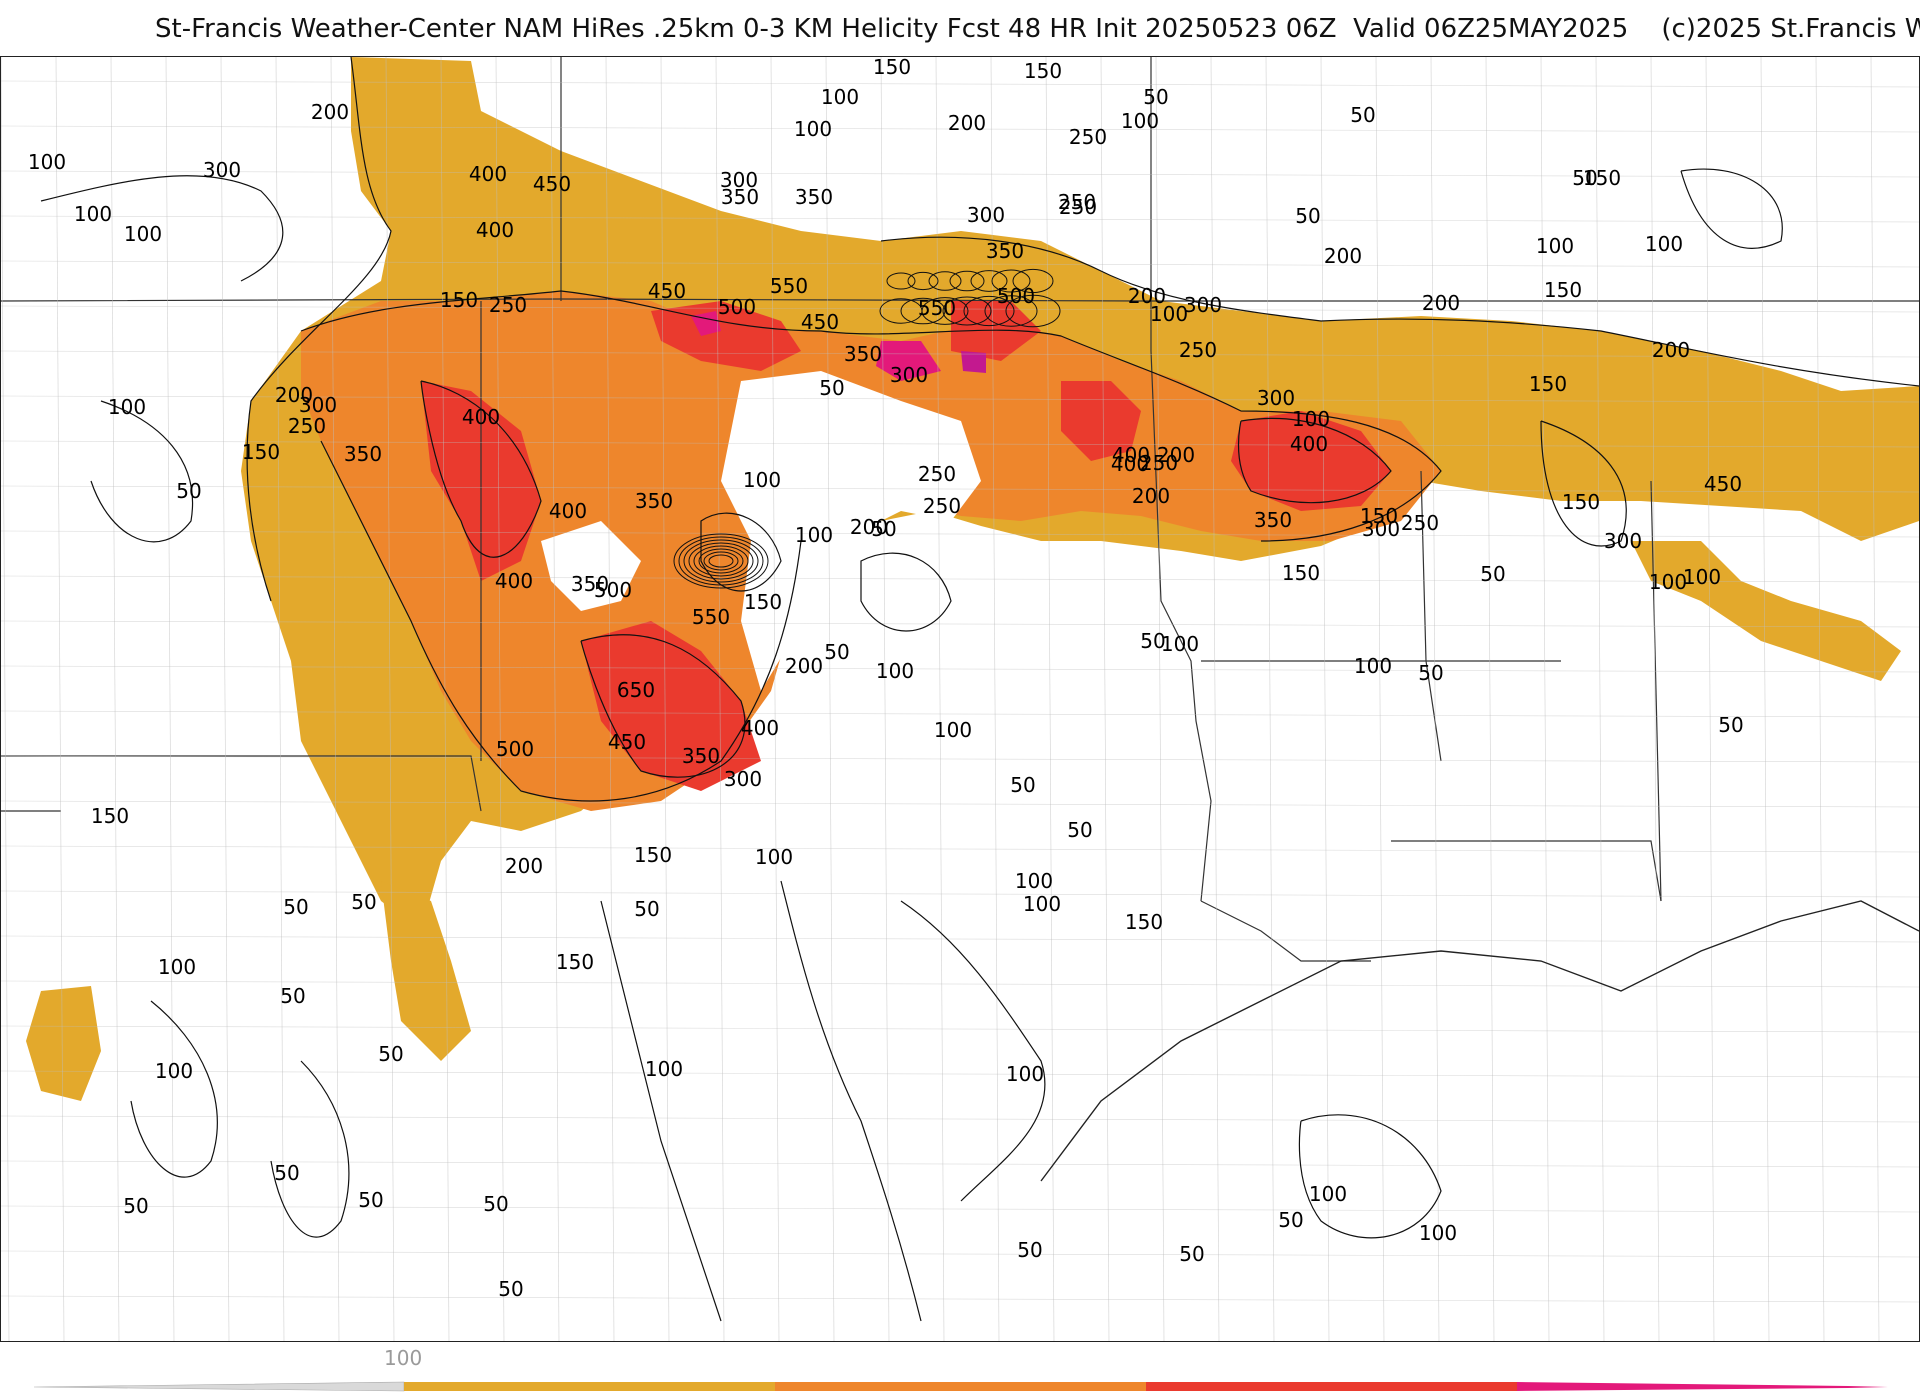  I want to click on color-legend: 100, so click(960, 1371).